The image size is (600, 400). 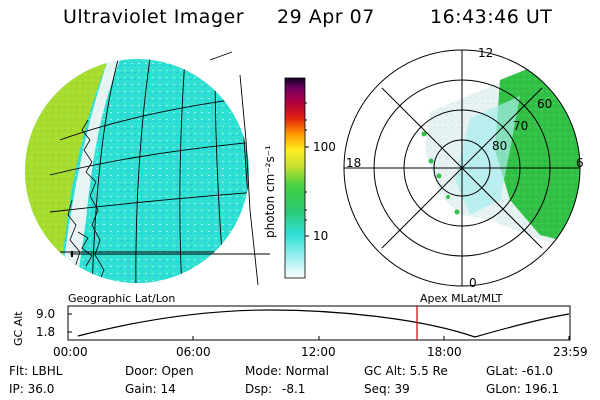 I want to click on altitude-x-ticks, so click(x=318, y=326).